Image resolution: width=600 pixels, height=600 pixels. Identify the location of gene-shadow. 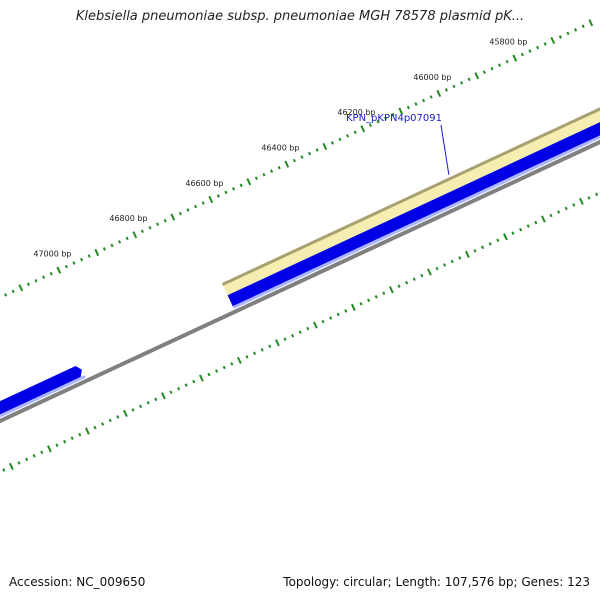
(43, 396).